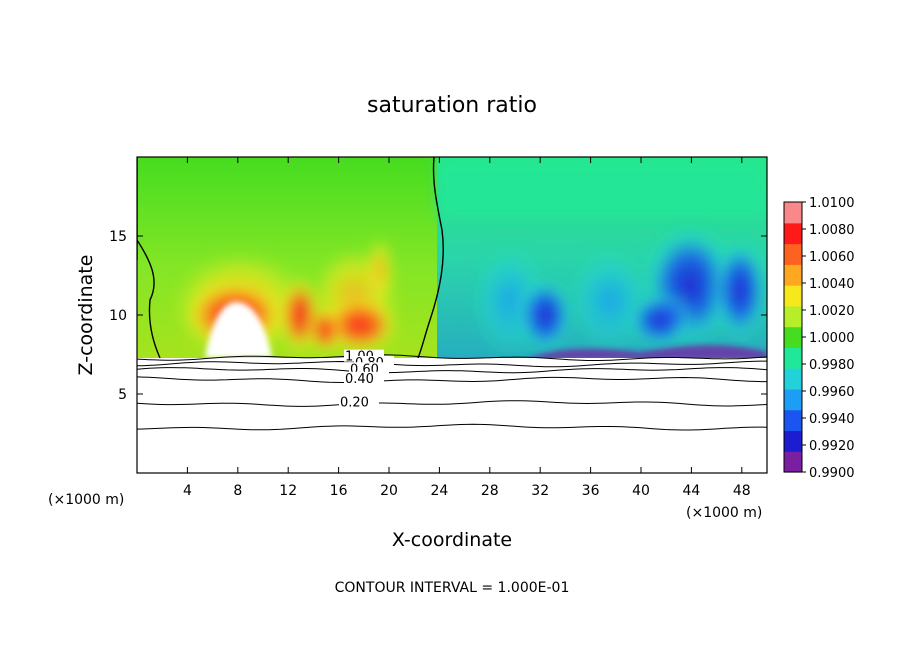 Image resolution: width=904 pixels, height=654 pixels. What do you see at coordinates (691, 491) in the screenshot?
I see `x-tick-label: 44` at bounding box center [691, 491].